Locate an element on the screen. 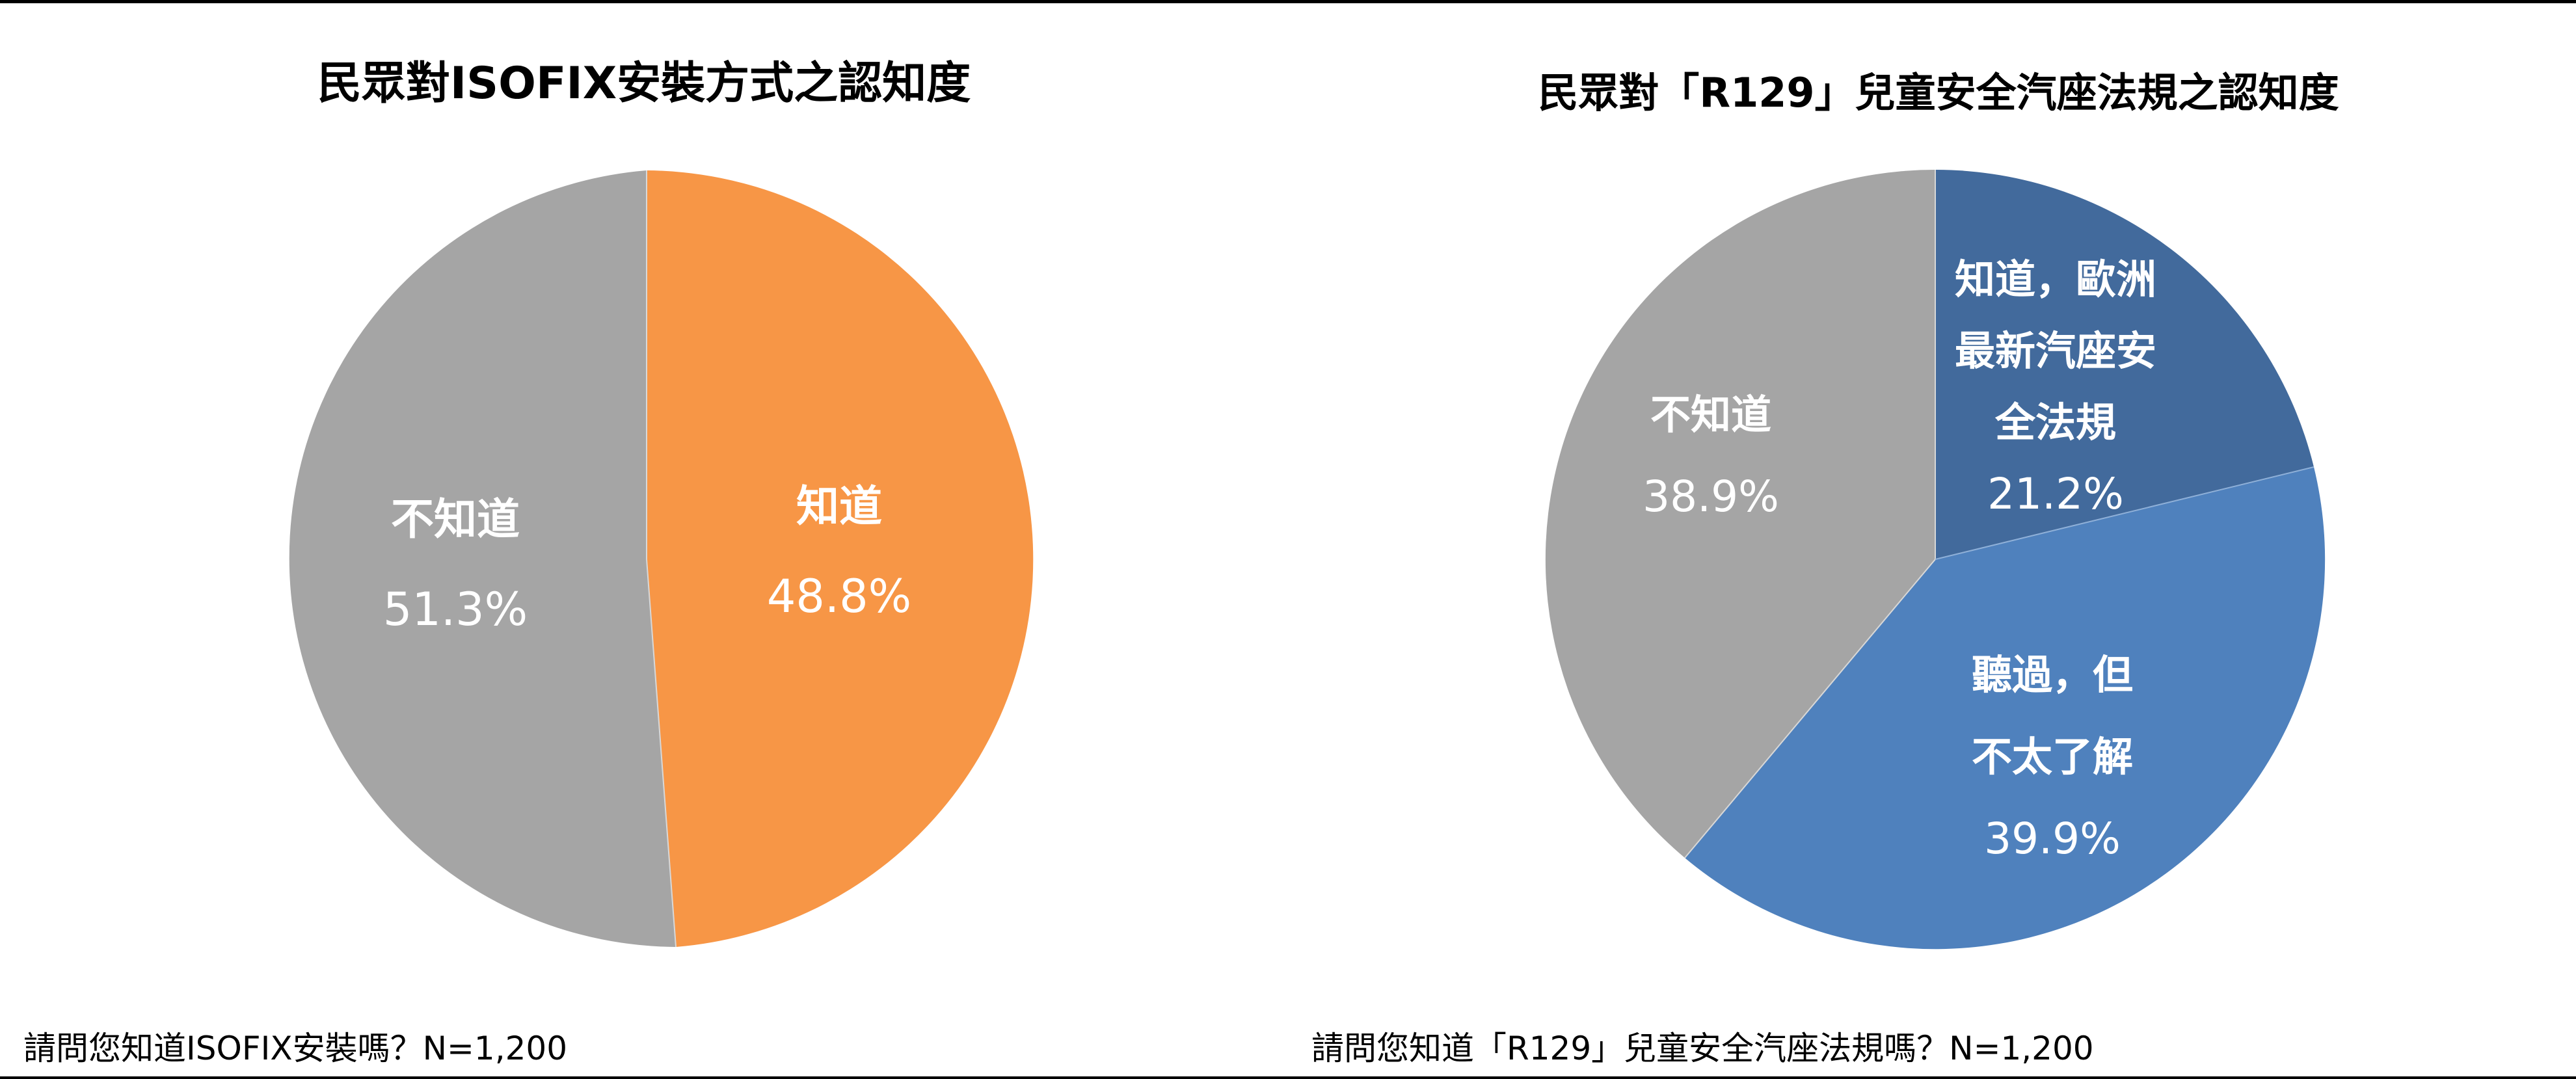 The height and width of the screenshot is (1079, 2576). left-label-know-value: 48.8% is located at coordinates (839, 596).